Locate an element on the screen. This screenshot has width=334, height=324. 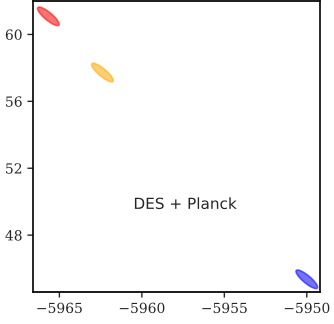
x-tick-label: −5950 is located at coordinates (307, 308).